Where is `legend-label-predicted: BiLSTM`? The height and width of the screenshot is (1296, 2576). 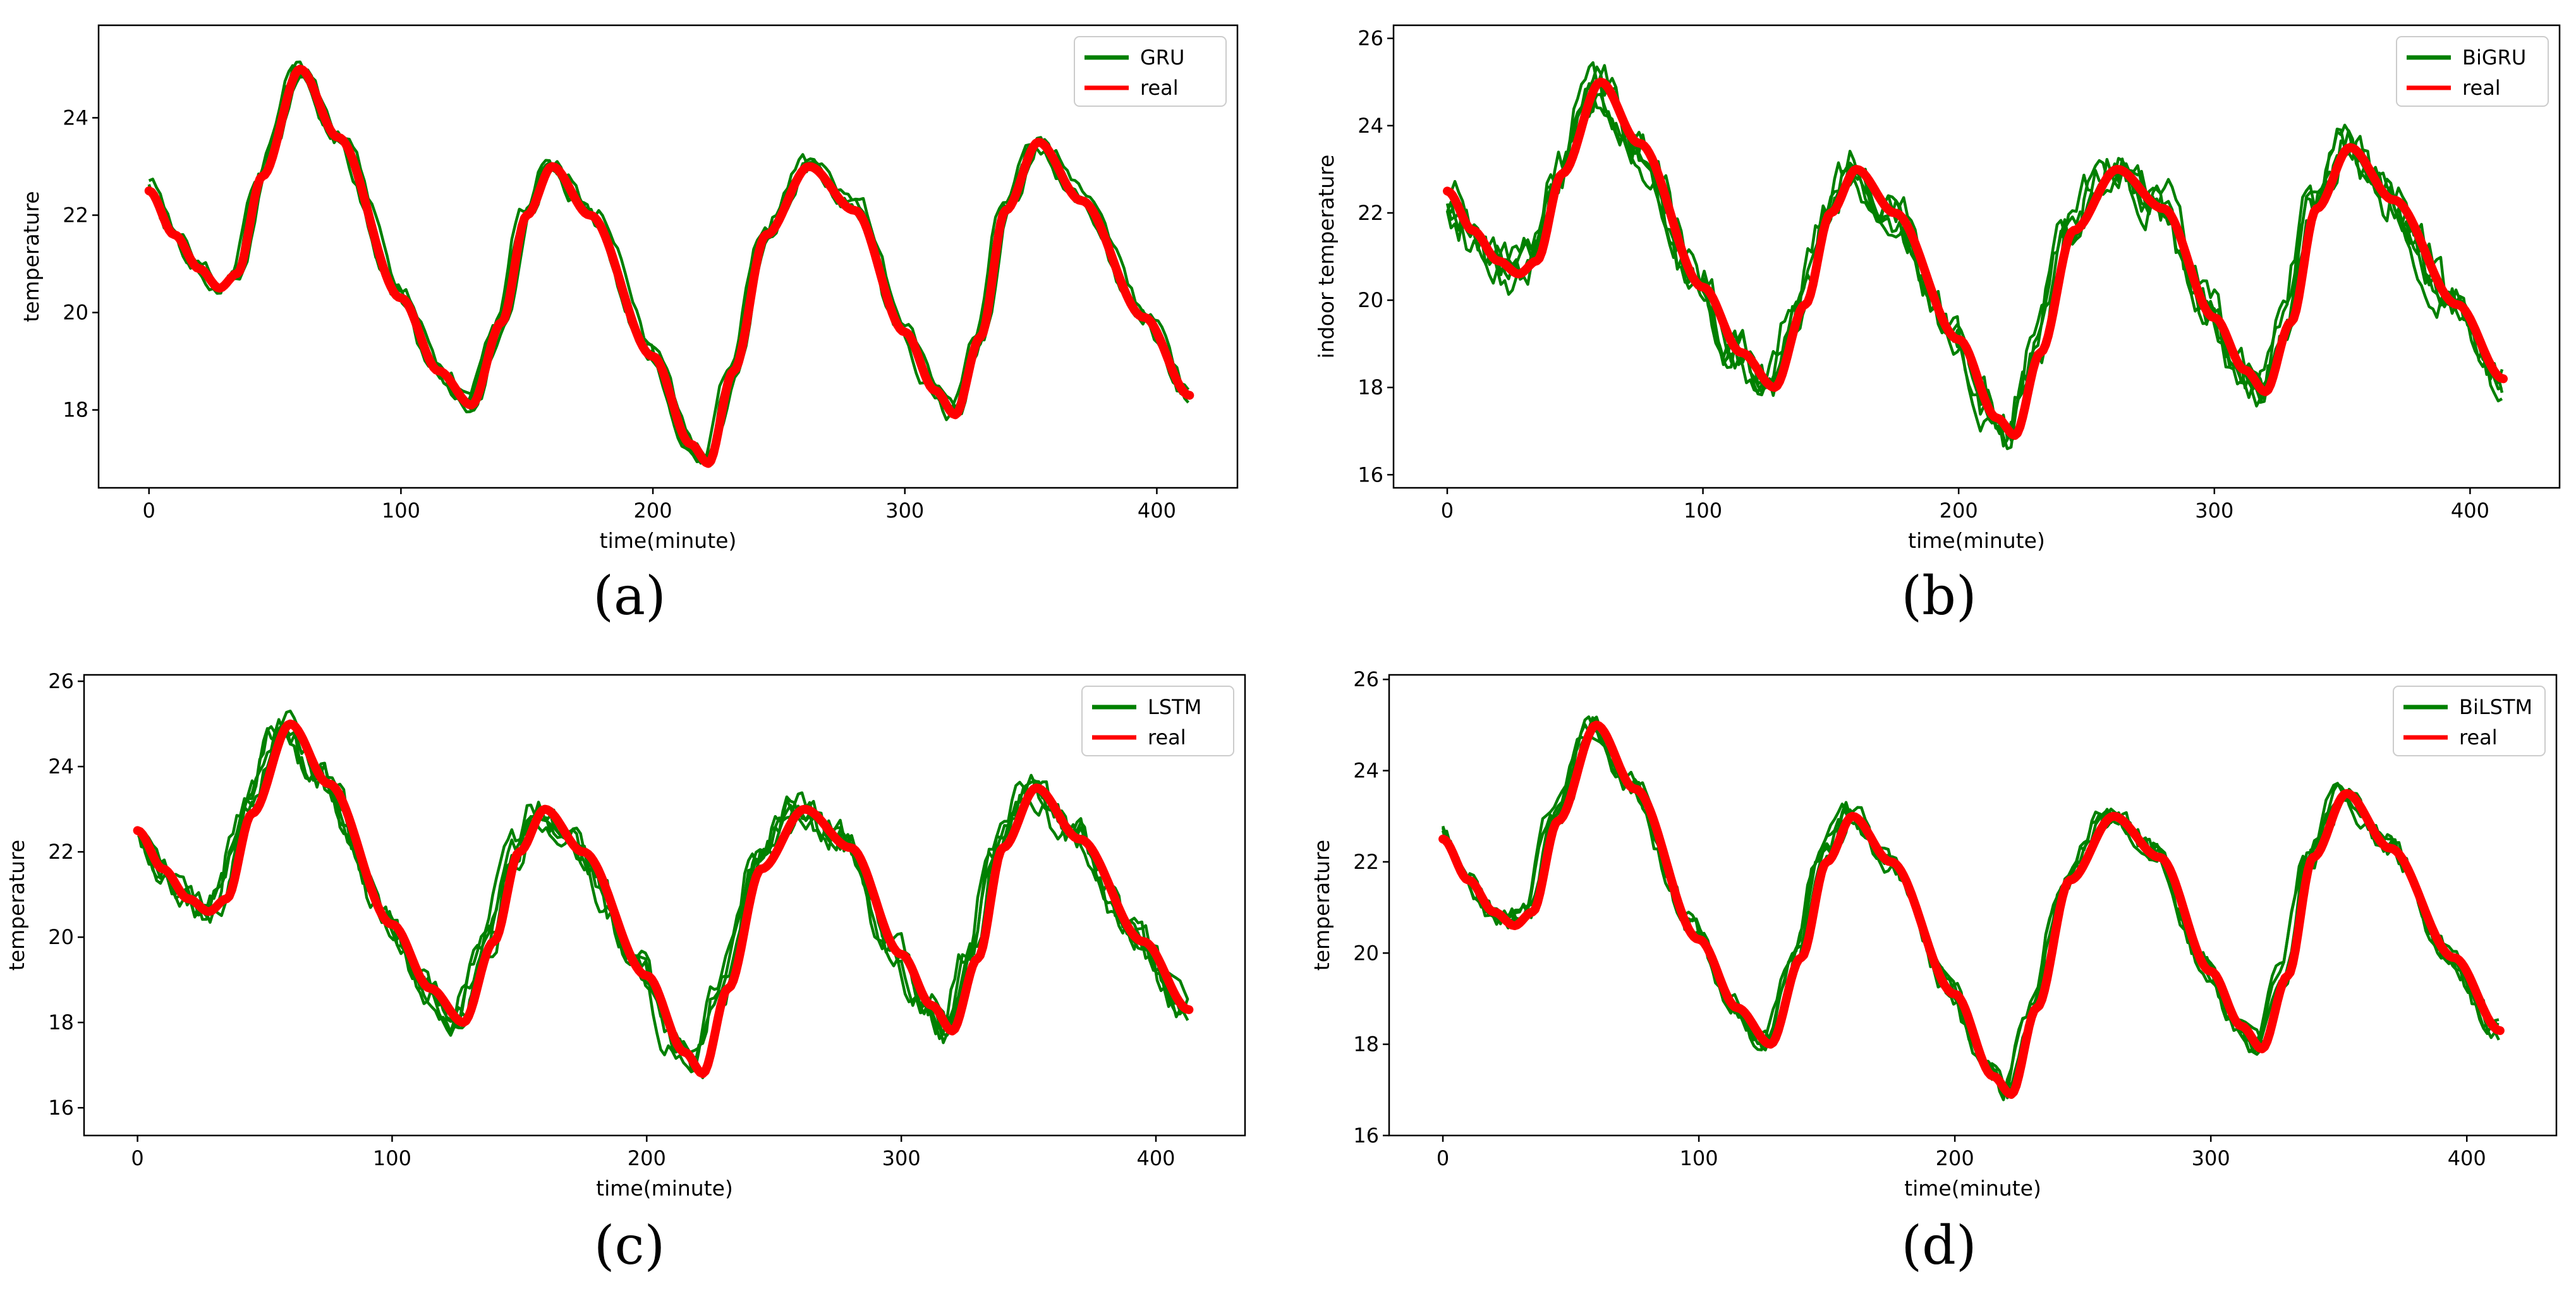 legend-label-predicted: BiLSTM is located at coordinates (2495, 707).